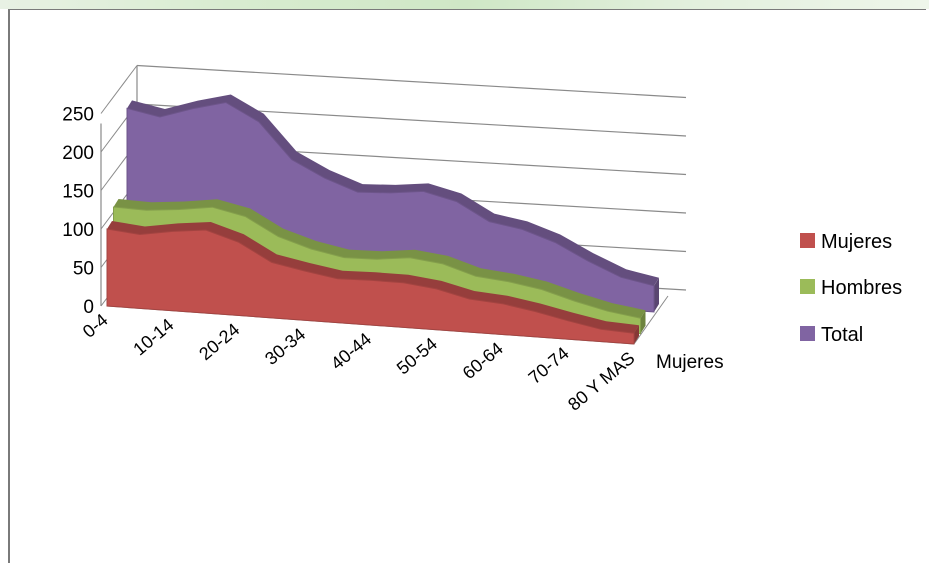  I want to click on series-endcap-hombres, so click(643, 322).